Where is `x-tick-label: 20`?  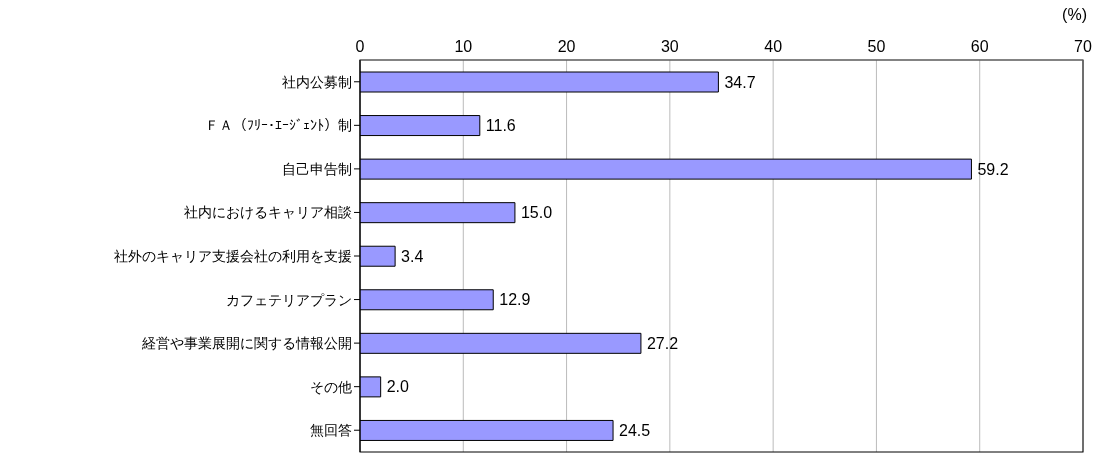
x-tick-label: 20 is located at coordinates (566, 46).